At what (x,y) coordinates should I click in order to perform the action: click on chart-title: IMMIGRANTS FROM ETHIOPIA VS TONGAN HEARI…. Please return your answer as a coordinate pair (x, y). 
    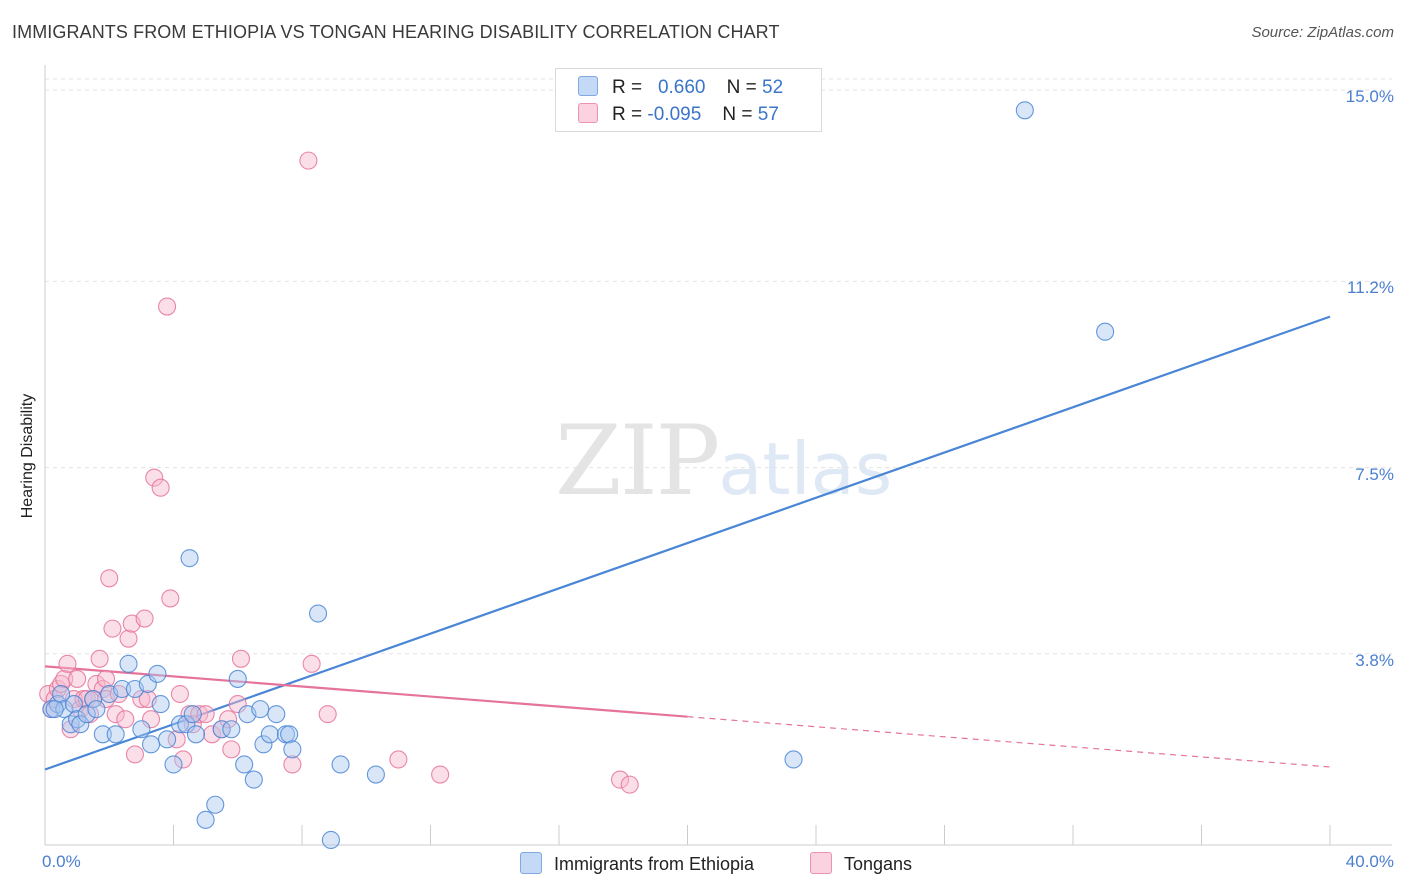
    Looking at the image, I should click on (396, 32).